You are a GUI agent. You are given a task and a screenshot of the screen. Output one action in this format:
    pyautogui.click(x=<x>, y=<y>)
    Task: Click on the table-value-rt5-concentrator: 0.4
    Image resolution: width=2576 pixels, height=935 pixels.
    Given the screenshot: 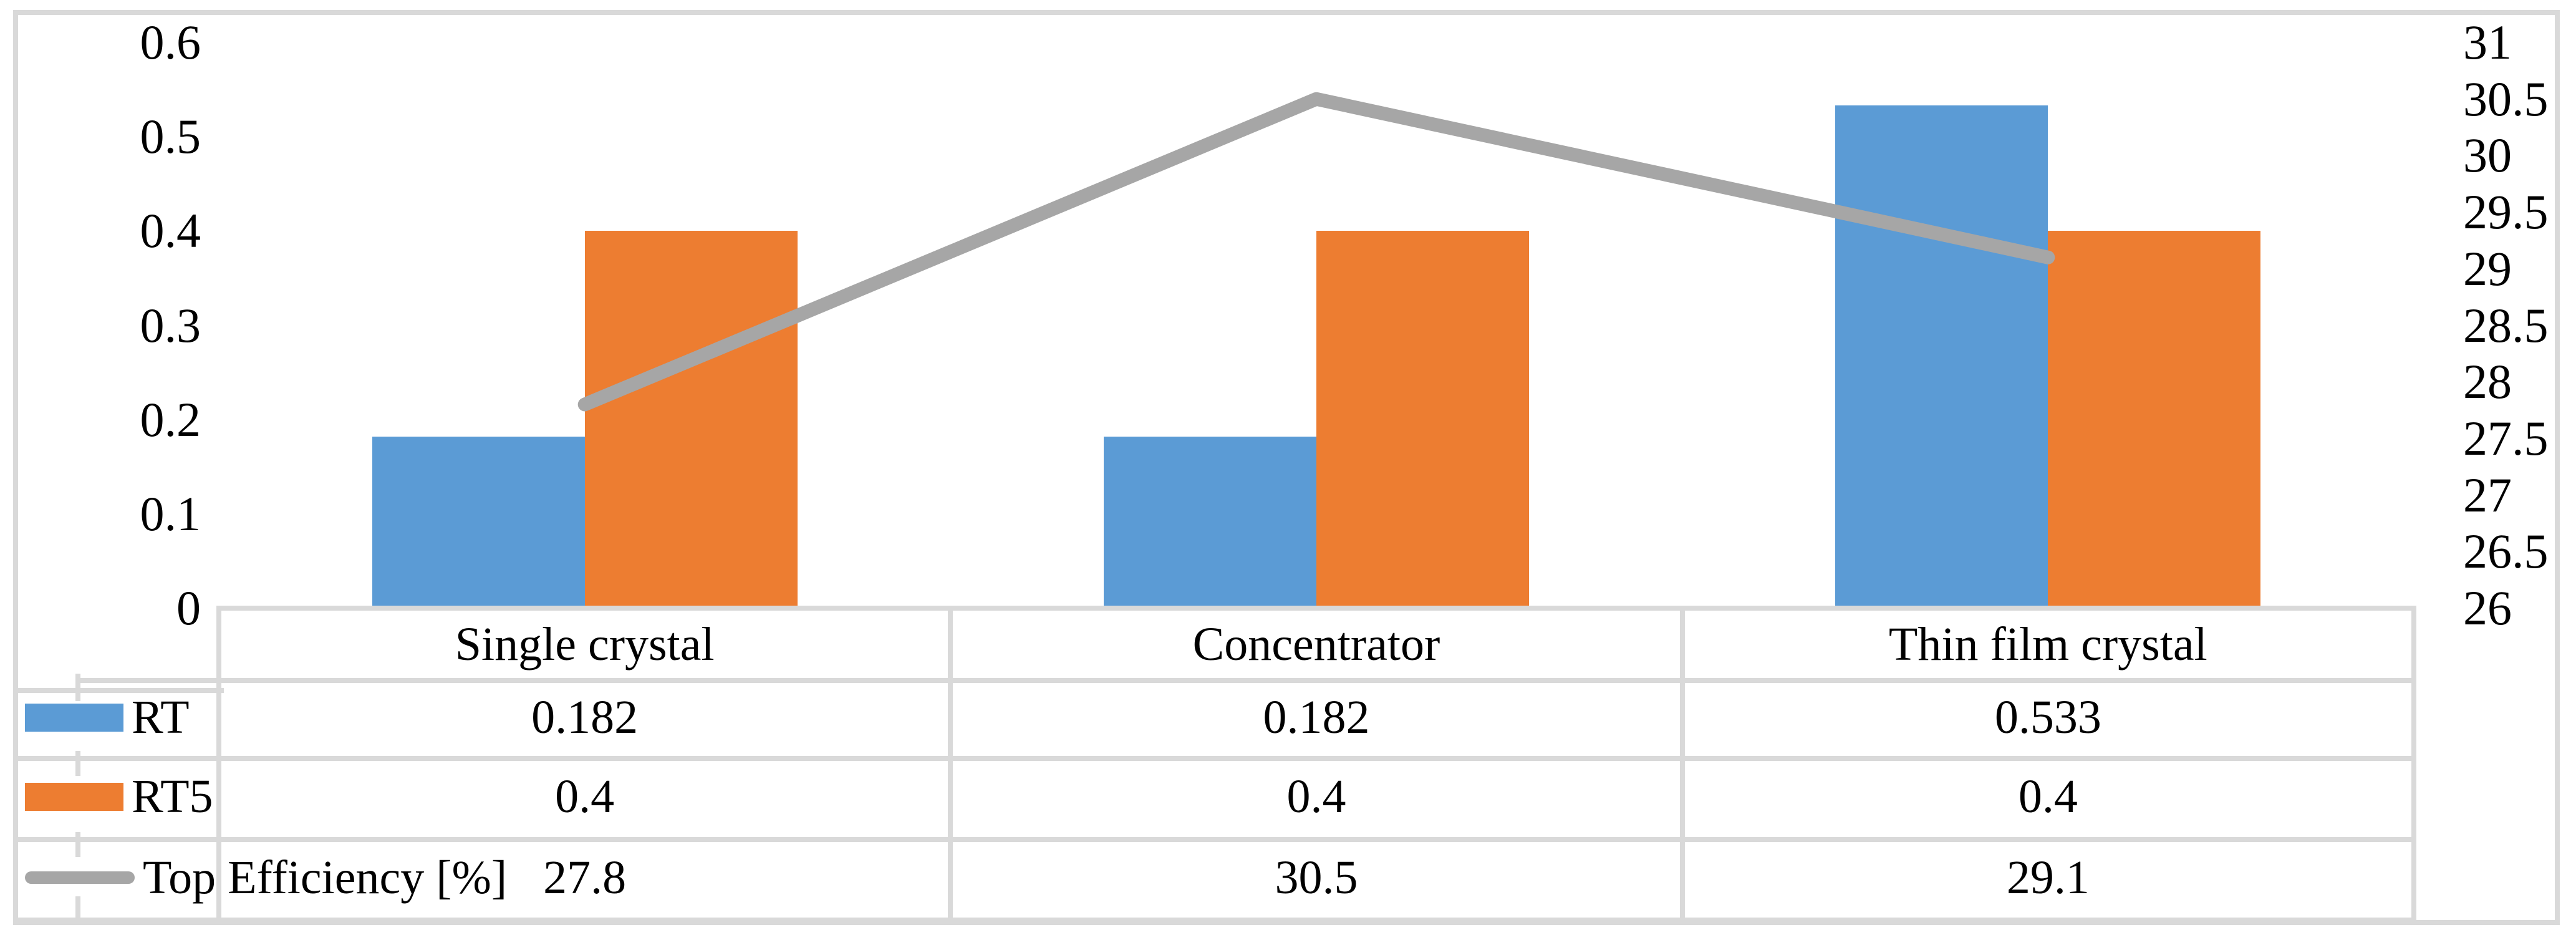 What is the action you would take?
    pyautogui.click(x=1316, y=796)
    